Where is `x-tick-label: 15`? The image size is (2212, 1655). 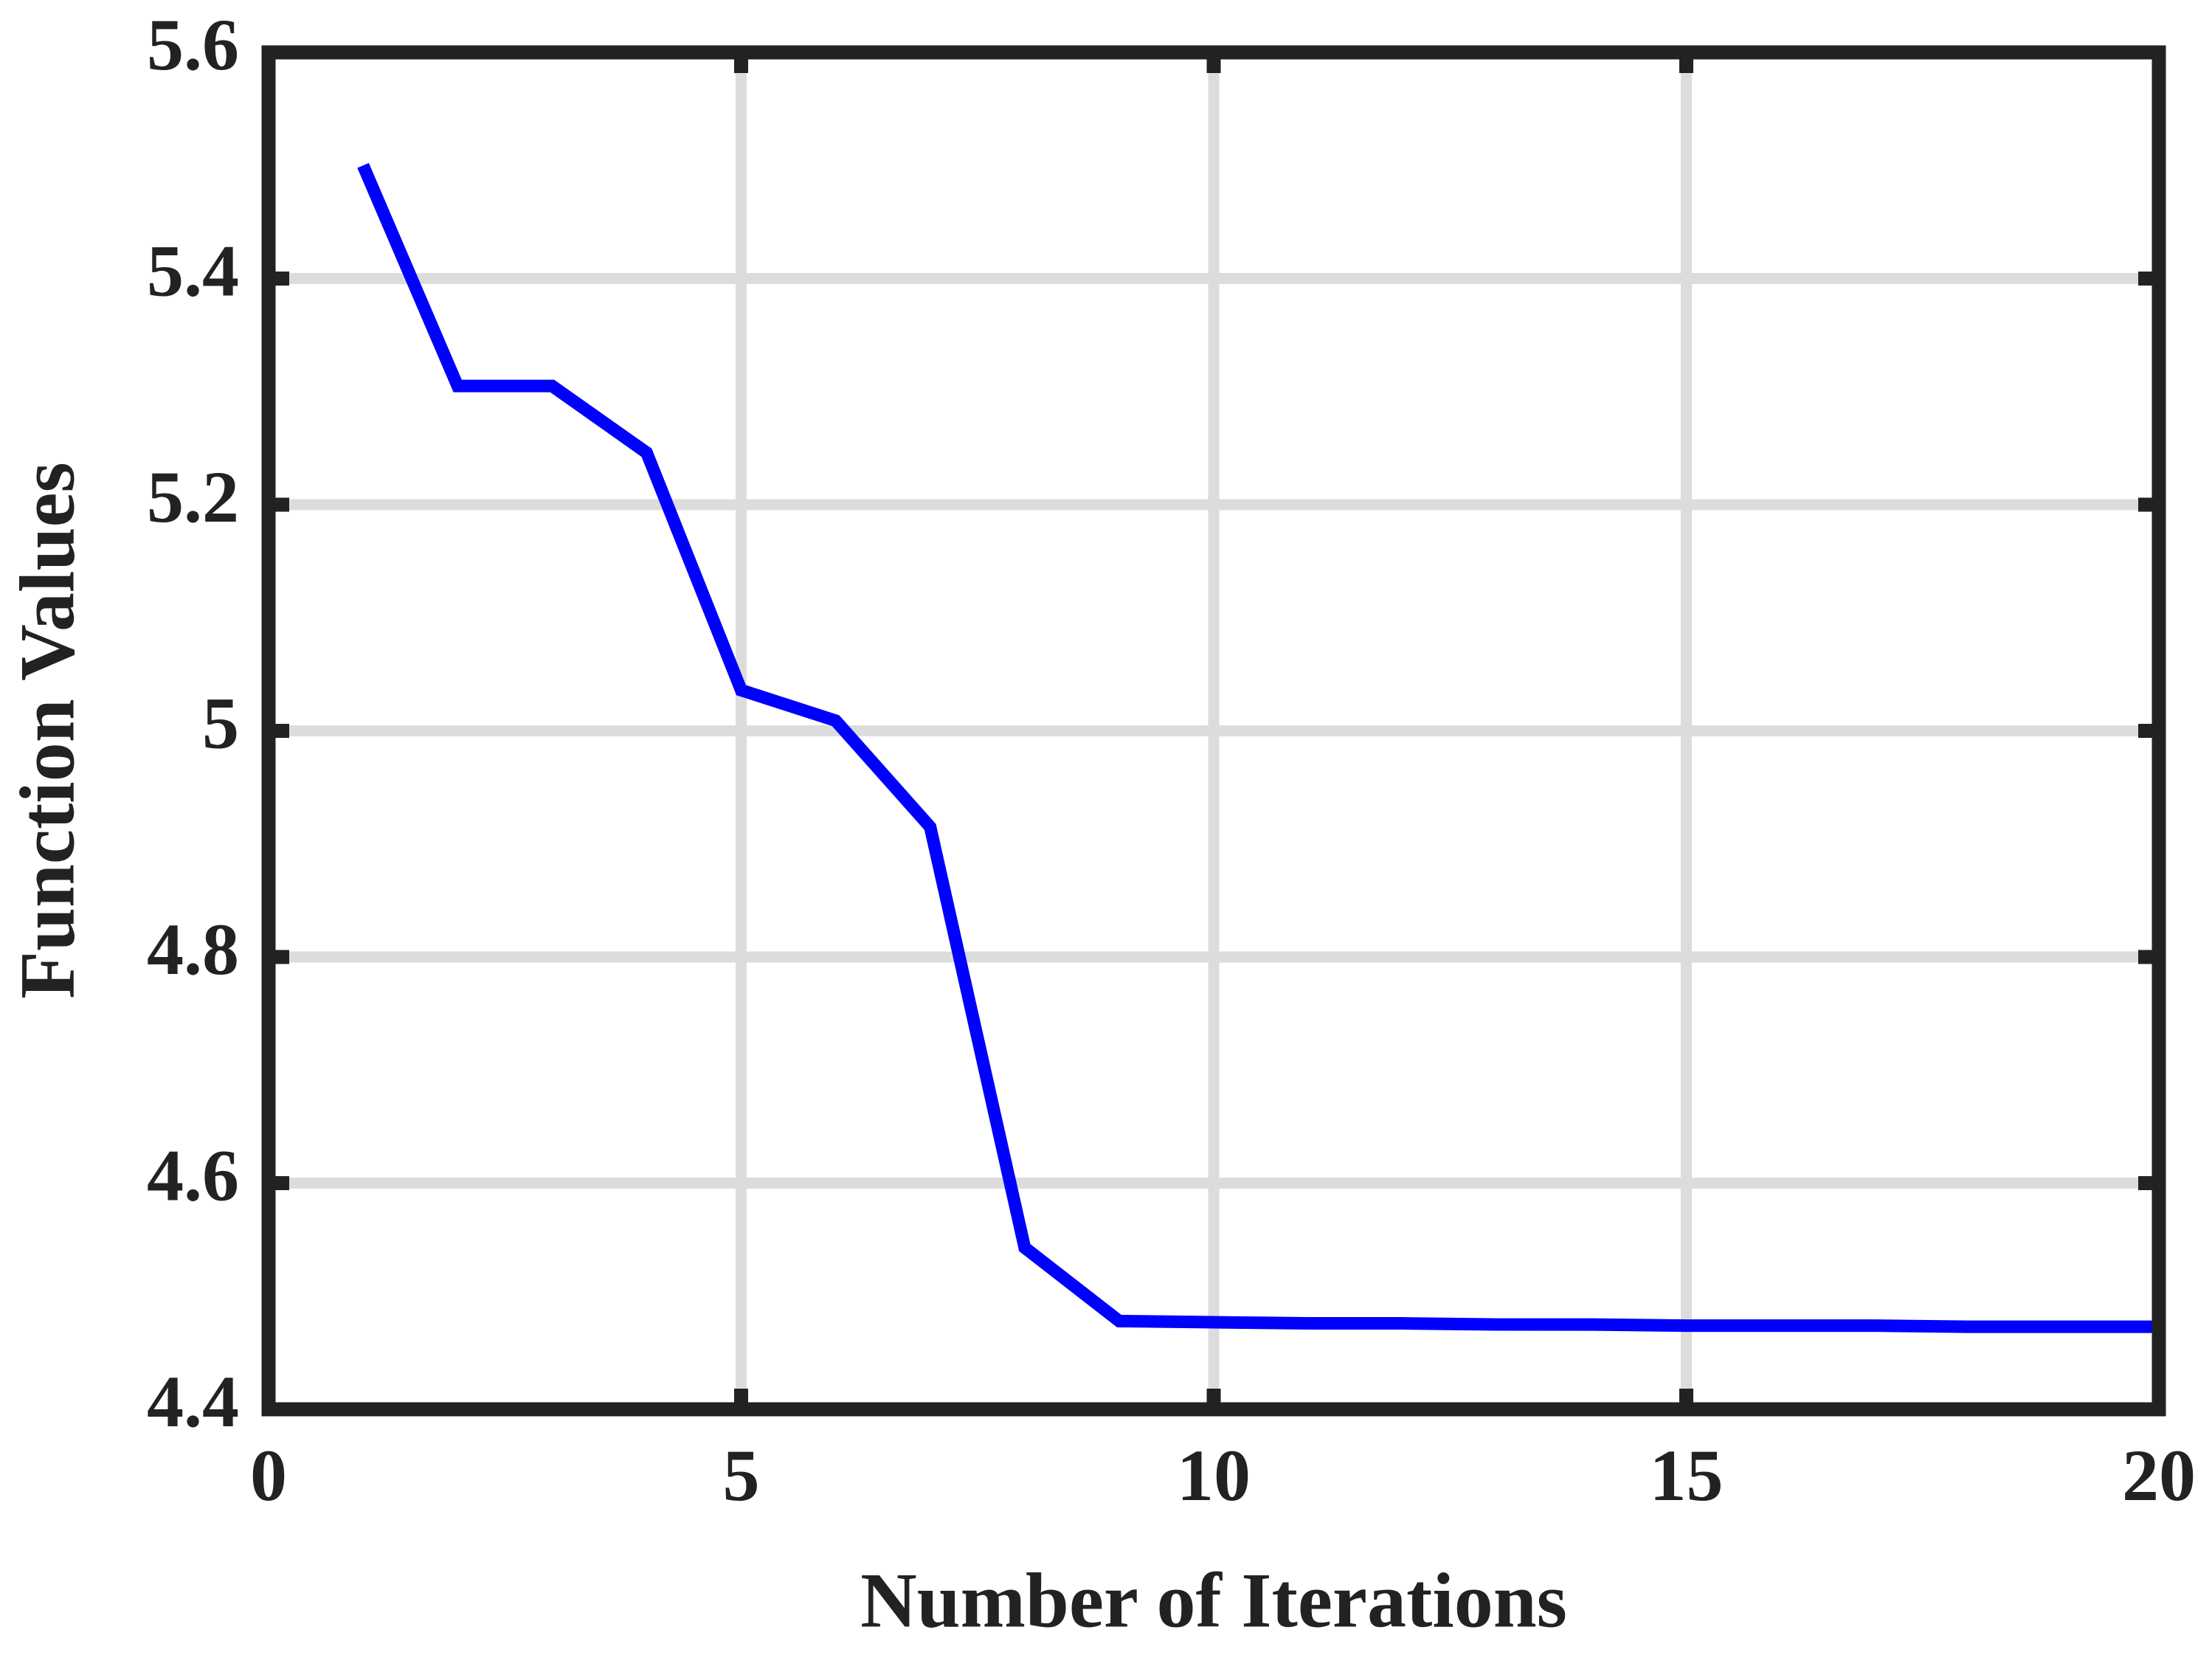 x-tick-label: 15 is located at coordinates (1687, 1475).